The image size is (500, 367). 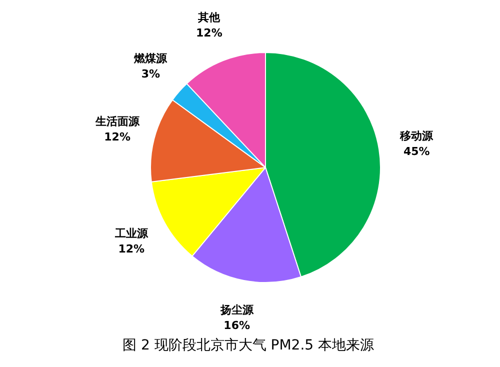 I want to click on data-label: 45%, so click(x=416, y=151).